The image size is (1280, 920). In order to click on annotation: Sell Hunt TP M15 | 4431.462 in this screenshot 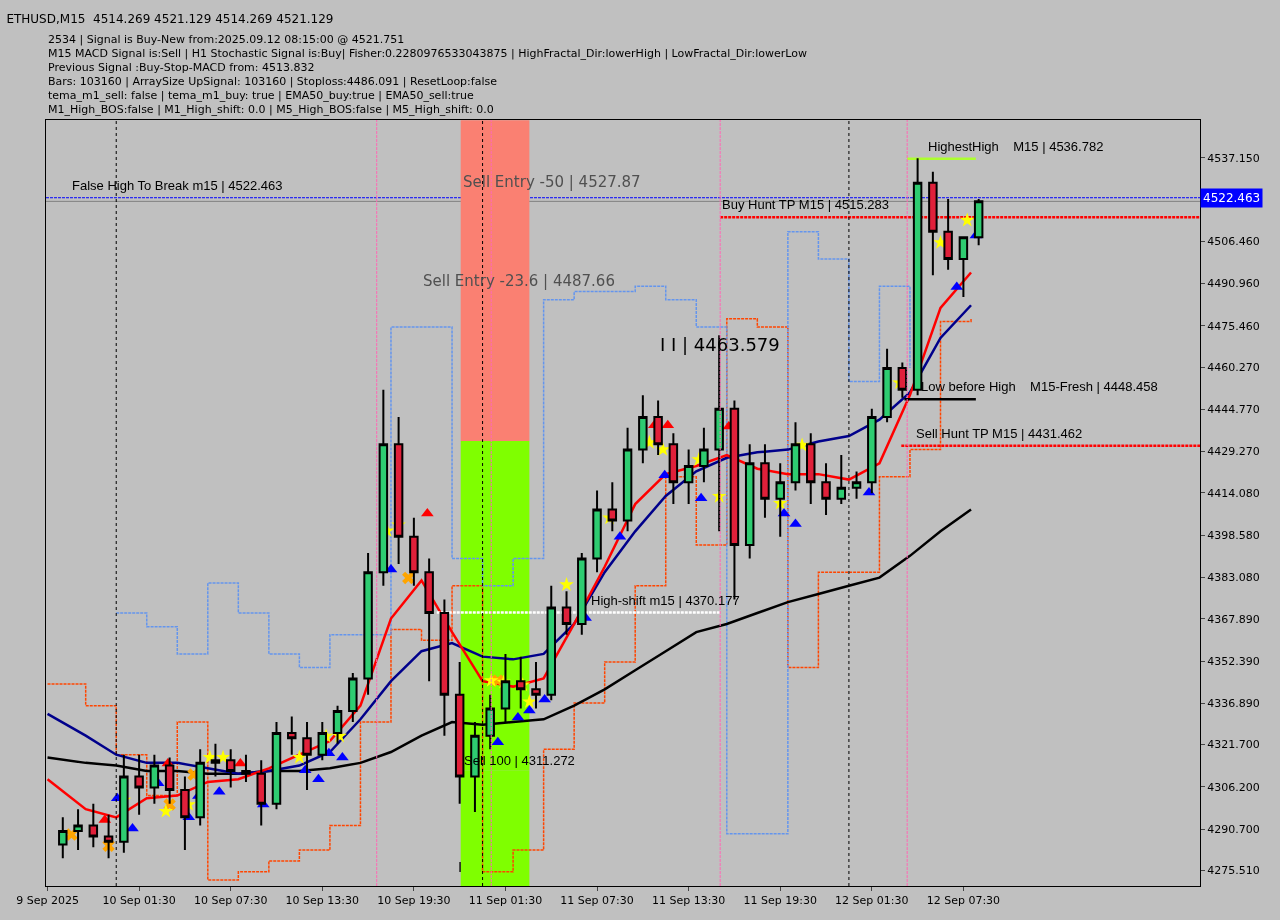, I will do `click(999, 433)`.